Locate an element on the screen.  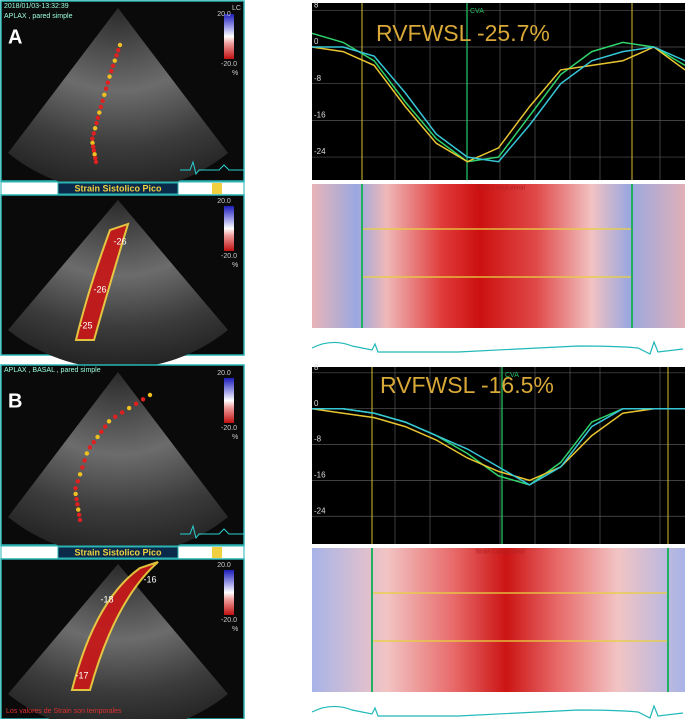
footnote: Los valores de Strain son temporales is located at coordinates (64, 711).